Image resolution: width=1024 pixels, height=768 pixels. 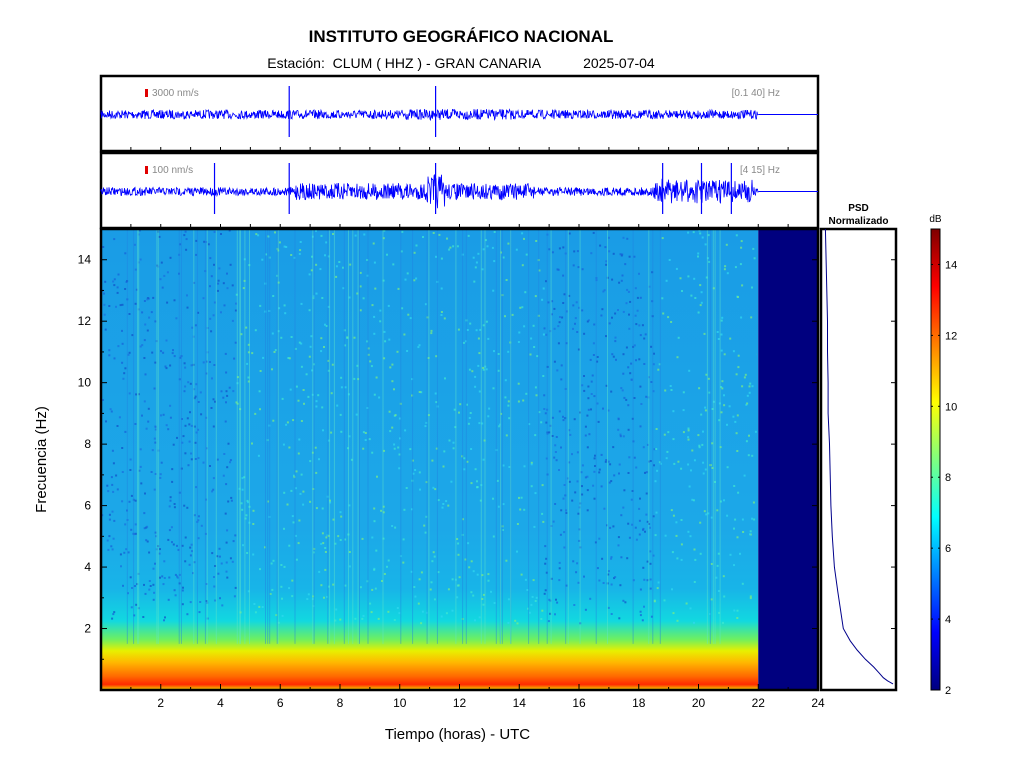 I want to click on y-tick-label: 2, so click(x=87, y=629).